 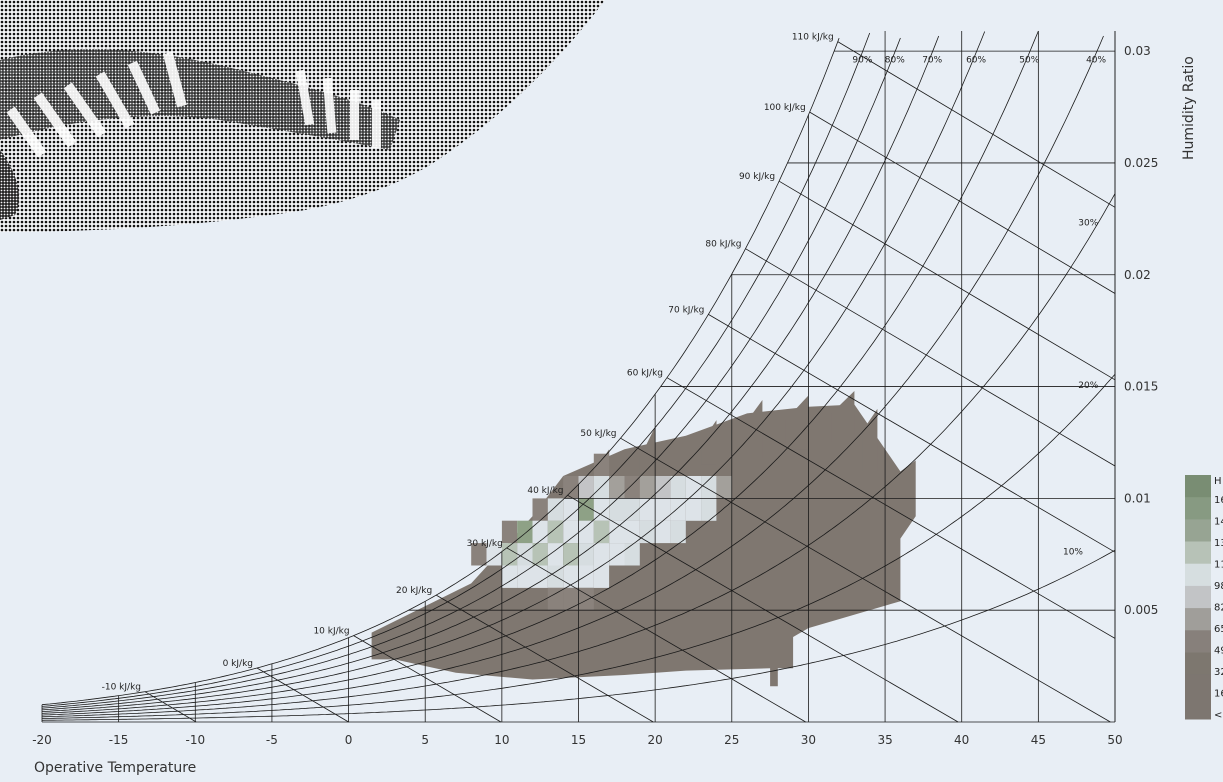 I want to click on enthalpy-label: 0 kJ/kg, so click(x=238, y=664).